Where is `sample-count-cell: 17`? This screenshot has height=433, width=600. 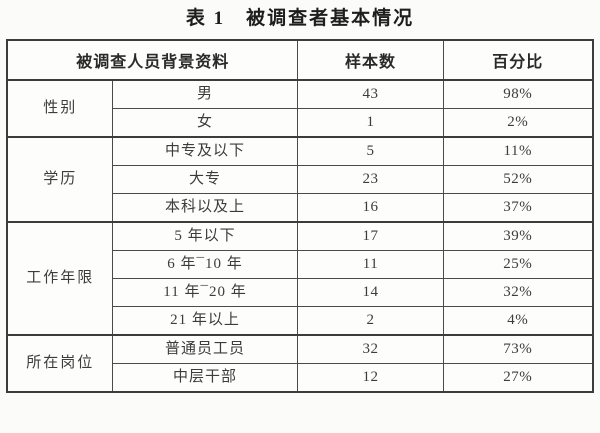 sample-count-cell: 17 is located at coordinates (370, 236).